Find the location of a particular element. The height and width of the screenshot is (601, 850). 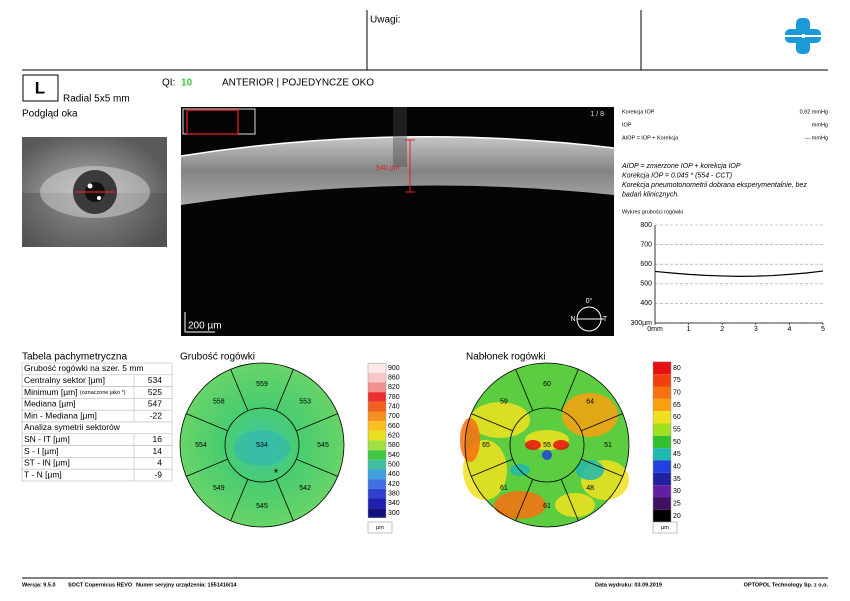

table-label: Min - Mediana [µm] is located at coordinates (60, 415).